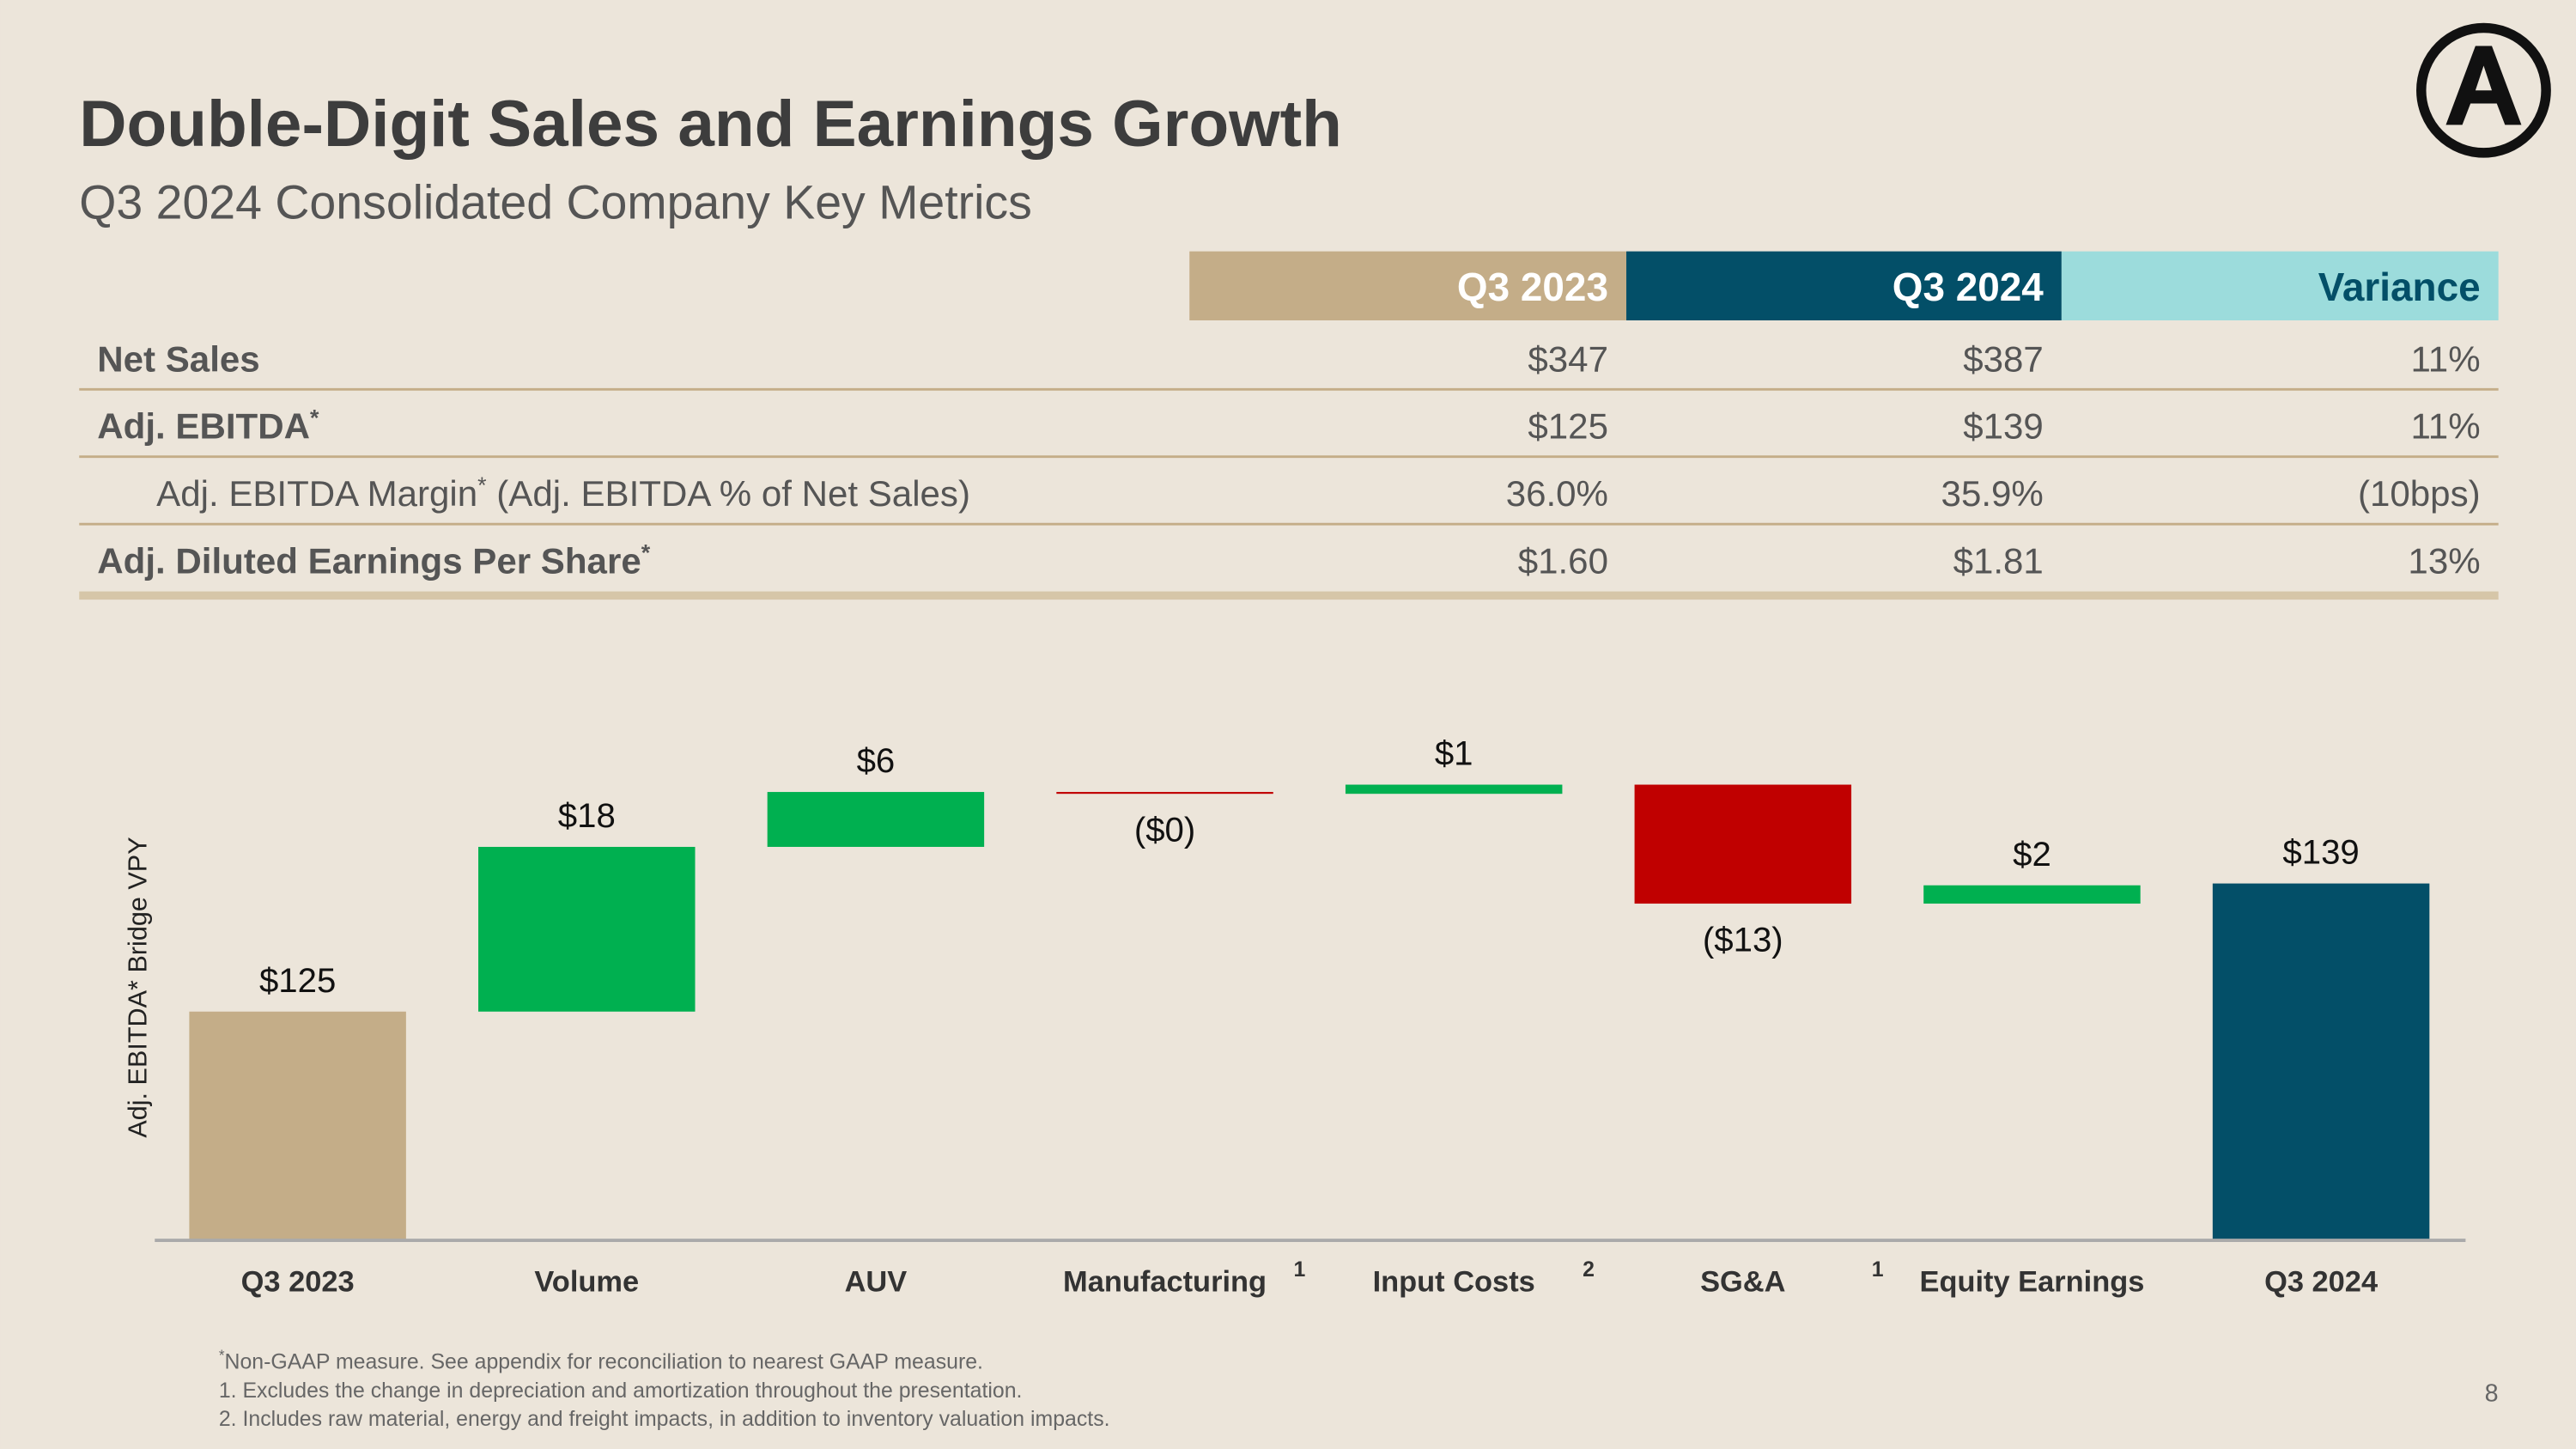  Describe the element at coordinates (1568, 358) in the screenshot. I see `table-cell: $347` at that location.